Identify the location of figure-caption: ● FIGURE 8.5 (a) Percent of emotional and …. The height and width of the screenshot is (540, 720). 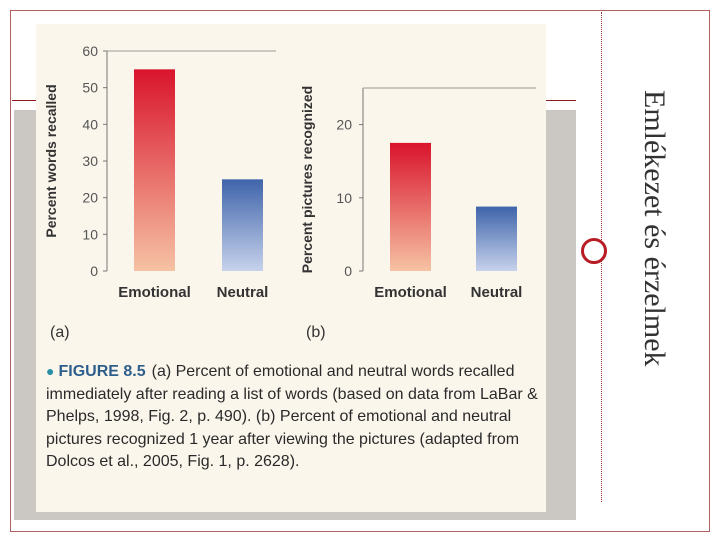
(293, 417).